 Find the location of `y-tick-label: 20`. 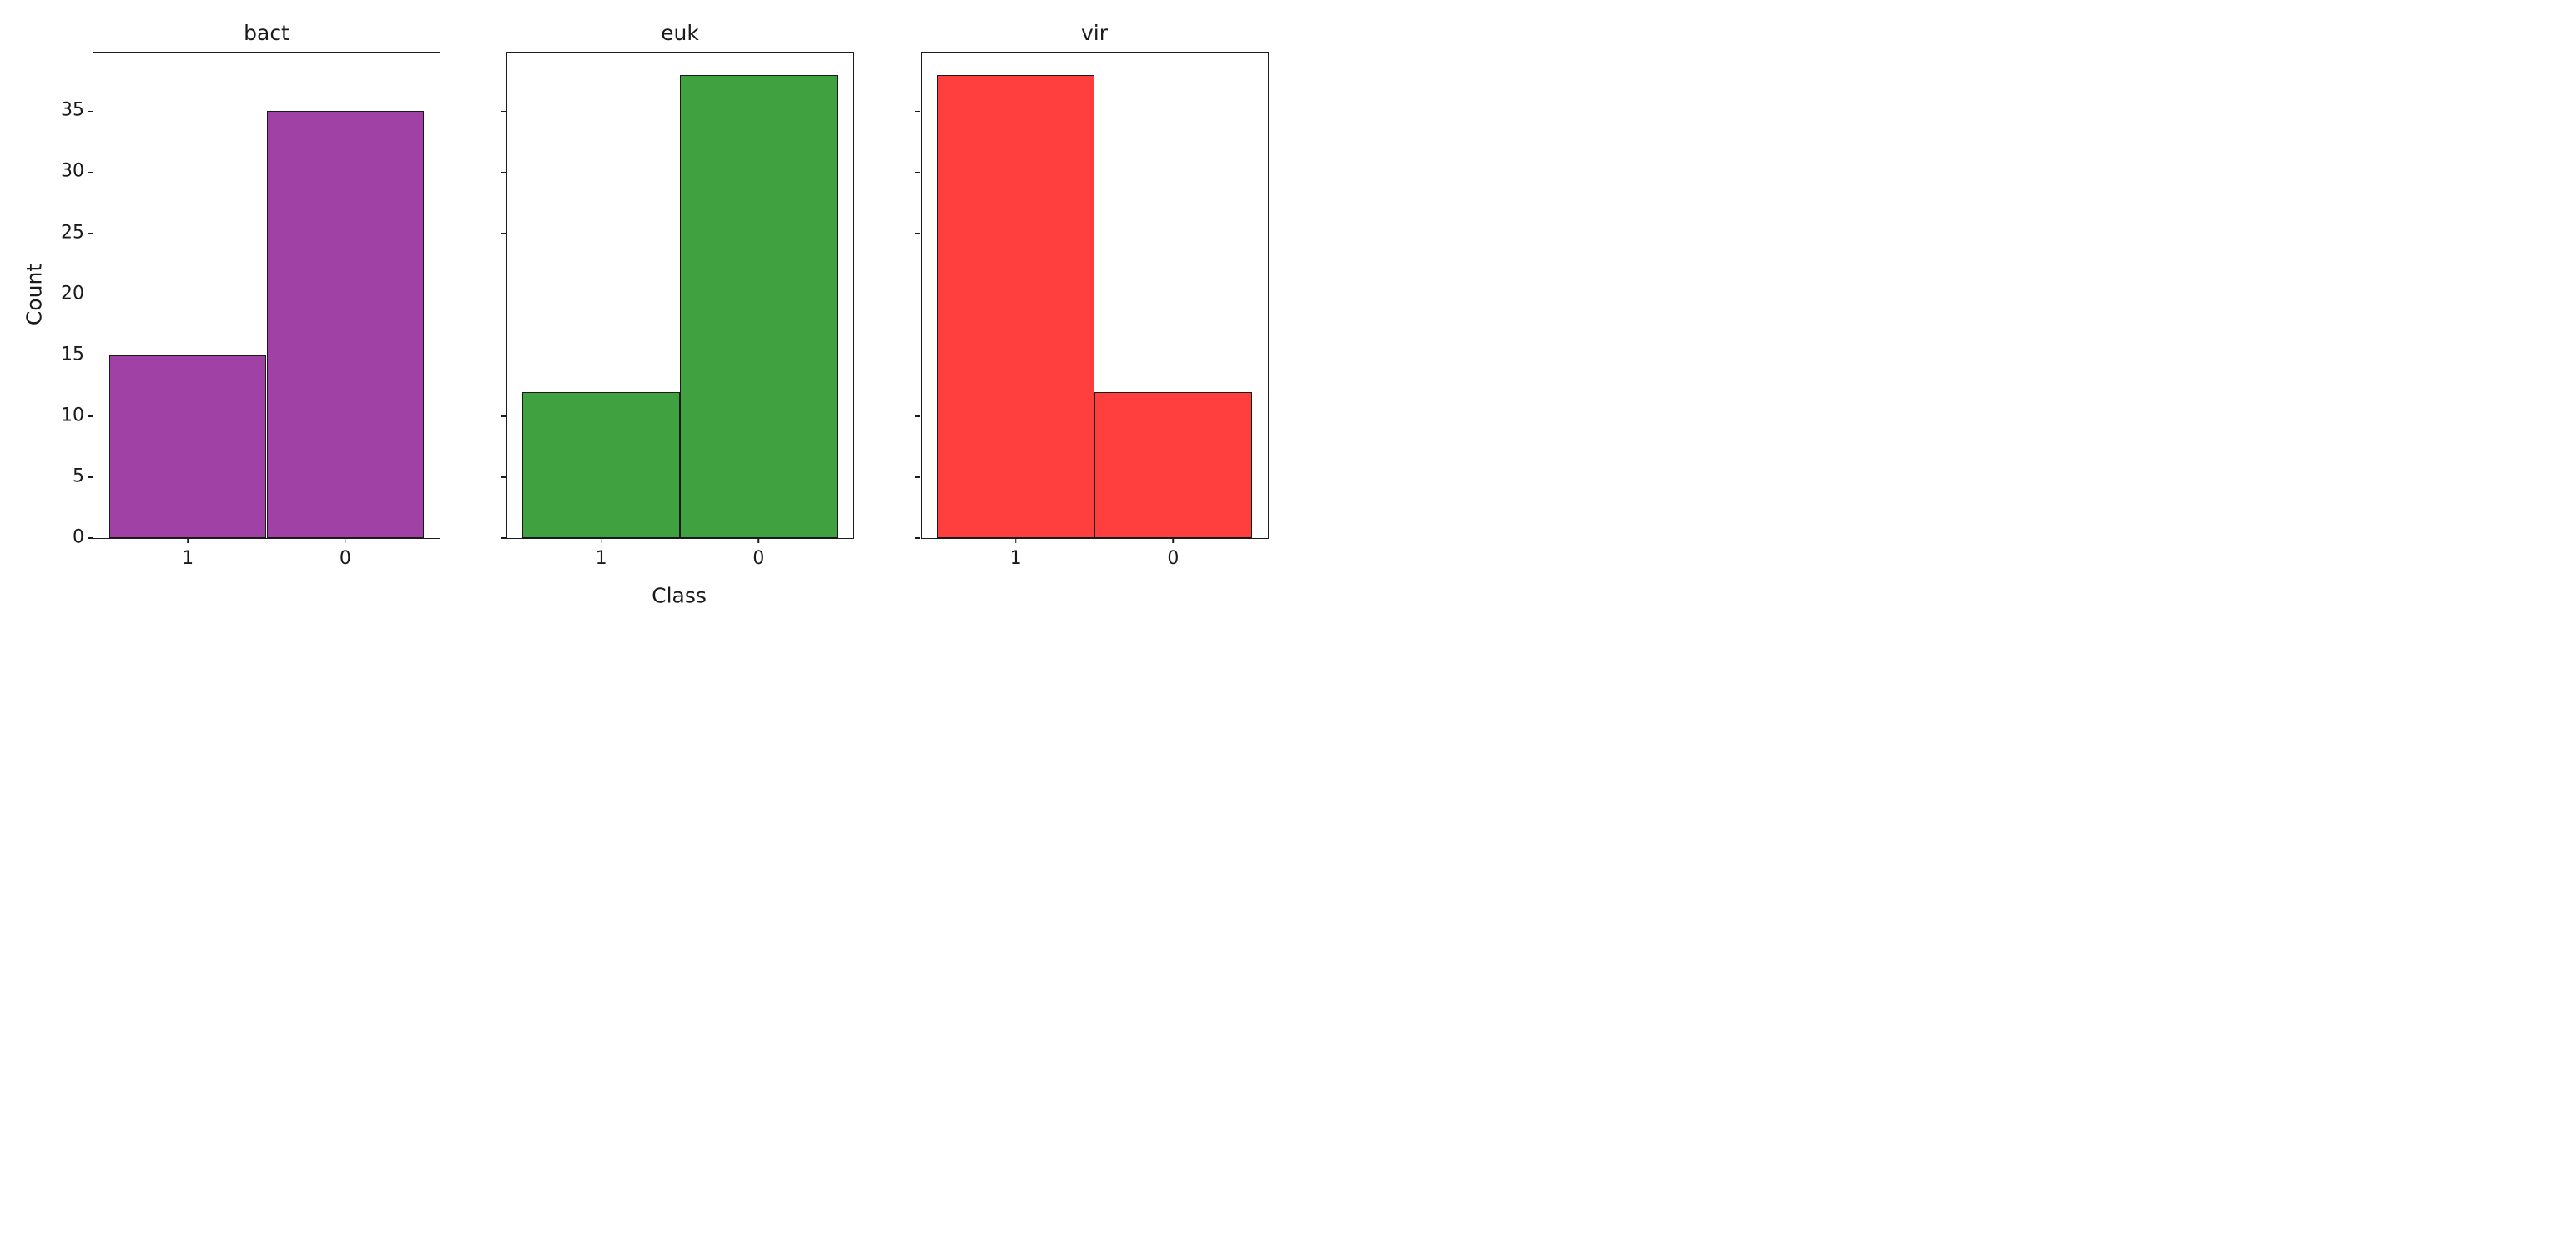

y-tick-label: 20 is located at coordinates (72, 293).